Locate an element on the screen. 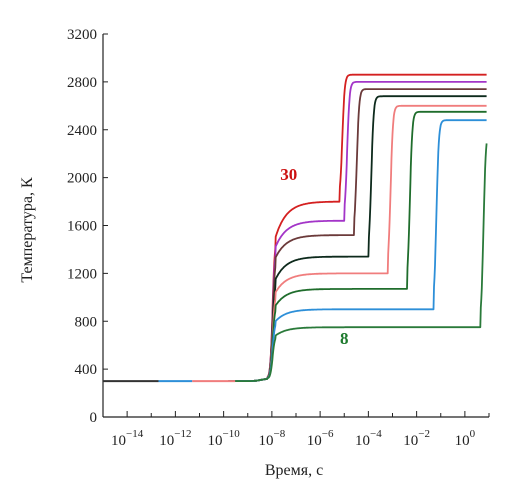 The height and width of the screenshot is (495, 527). annotations: 30 8 is located at coordinates (314, 256).